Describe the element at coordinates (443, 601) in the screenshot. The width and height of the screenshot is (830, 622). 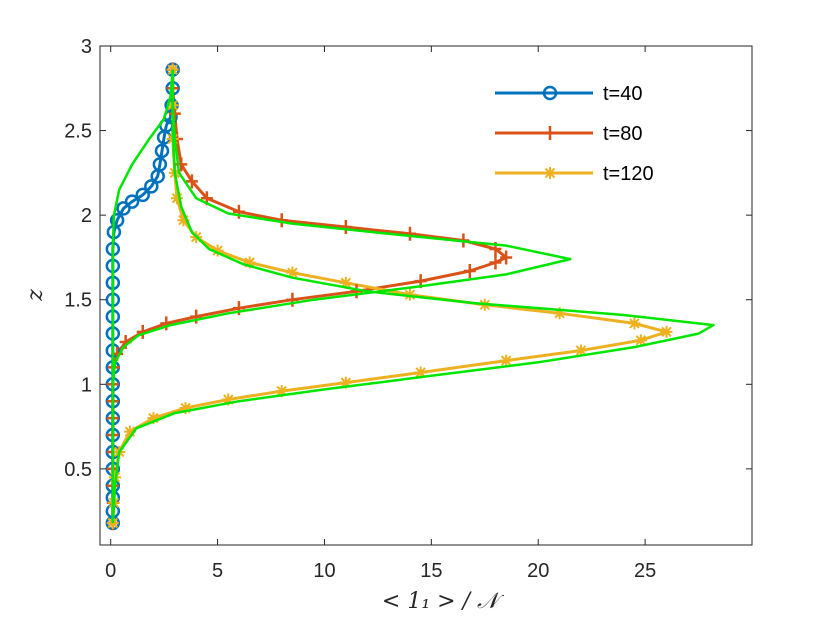
I see `x-axis-label: < 1₁ > / 𝒩` at that location.